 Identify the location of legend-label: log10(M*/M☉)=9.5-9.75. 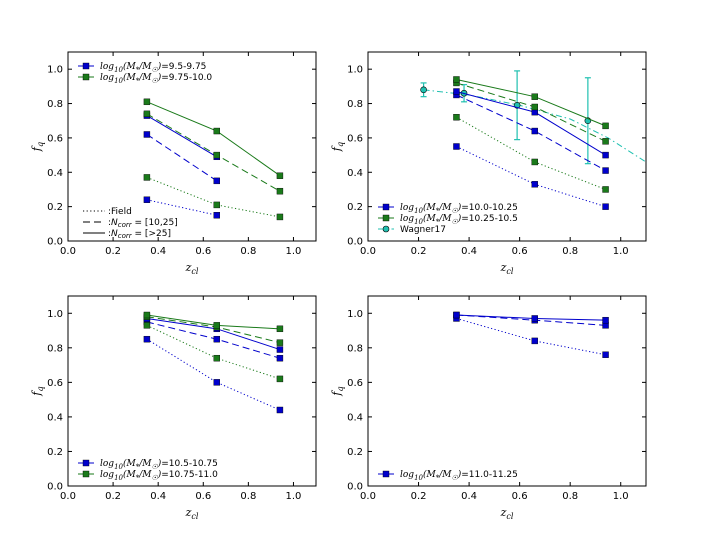
(153, 67).